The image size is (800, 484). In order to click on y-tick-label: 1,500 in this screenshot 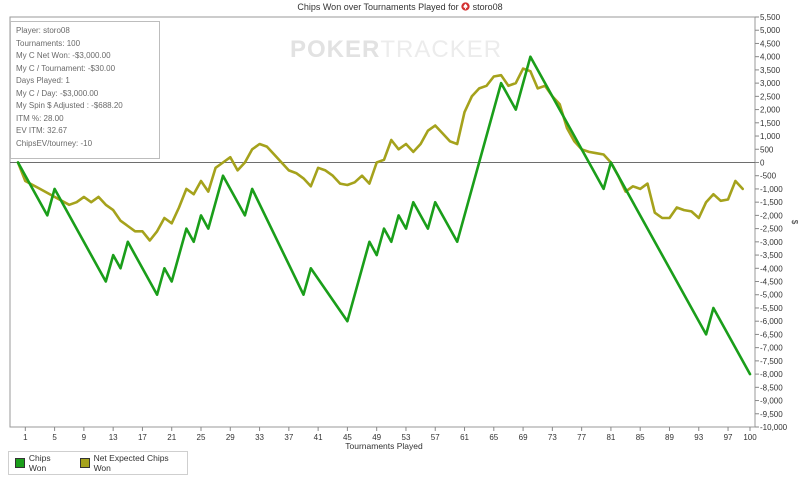, I will do `click(770, 123)`.